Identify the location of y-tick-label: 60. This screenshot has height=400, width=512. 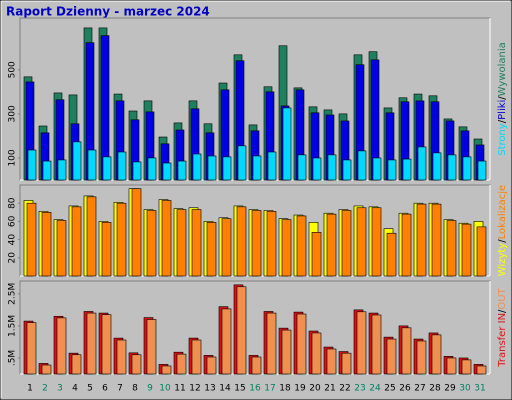
(13, 221).